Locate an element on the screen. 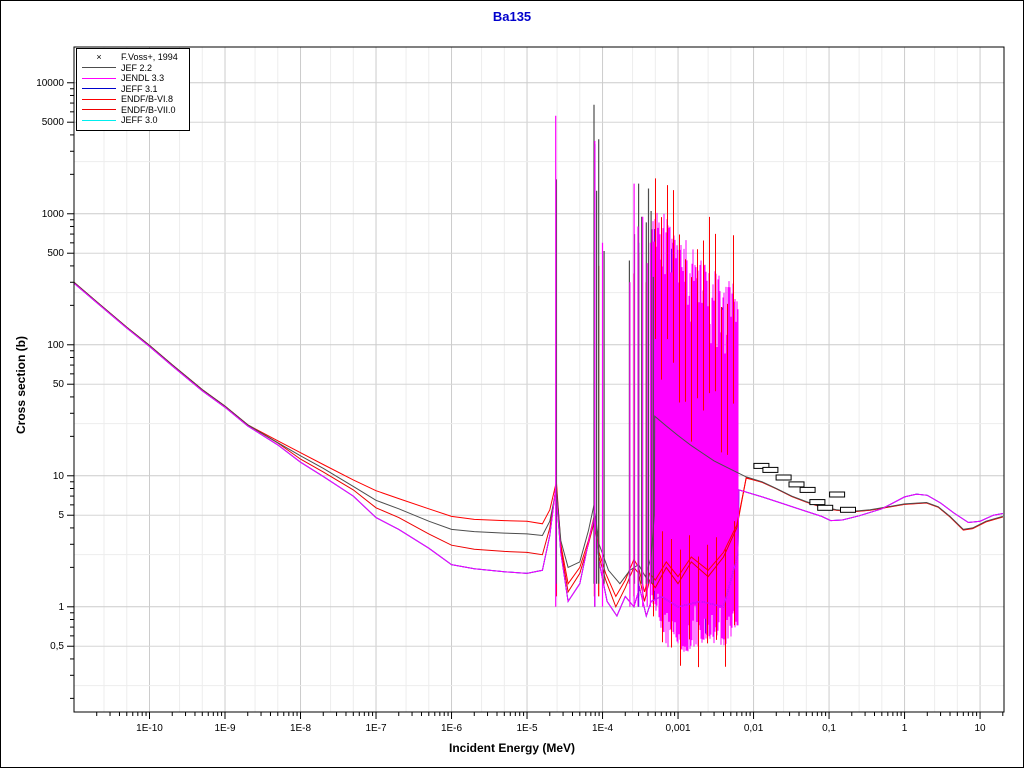 The image size is (1024, 768). legend-entry-jendl-3-3: JENDL 3.3 is located at coordinates (133, 78).